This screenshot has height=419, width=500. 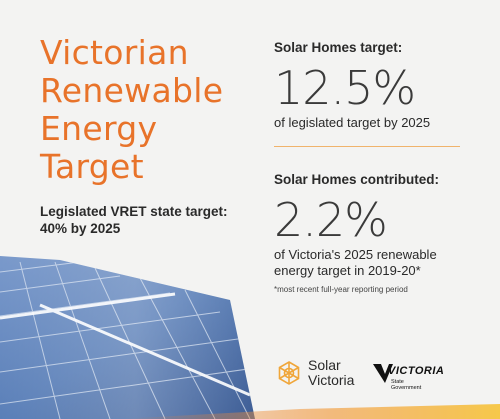 What do you see at coordinates (99, 128) in the screenshot?
I see `title-line: Energy` at bounding box center [99, 128].